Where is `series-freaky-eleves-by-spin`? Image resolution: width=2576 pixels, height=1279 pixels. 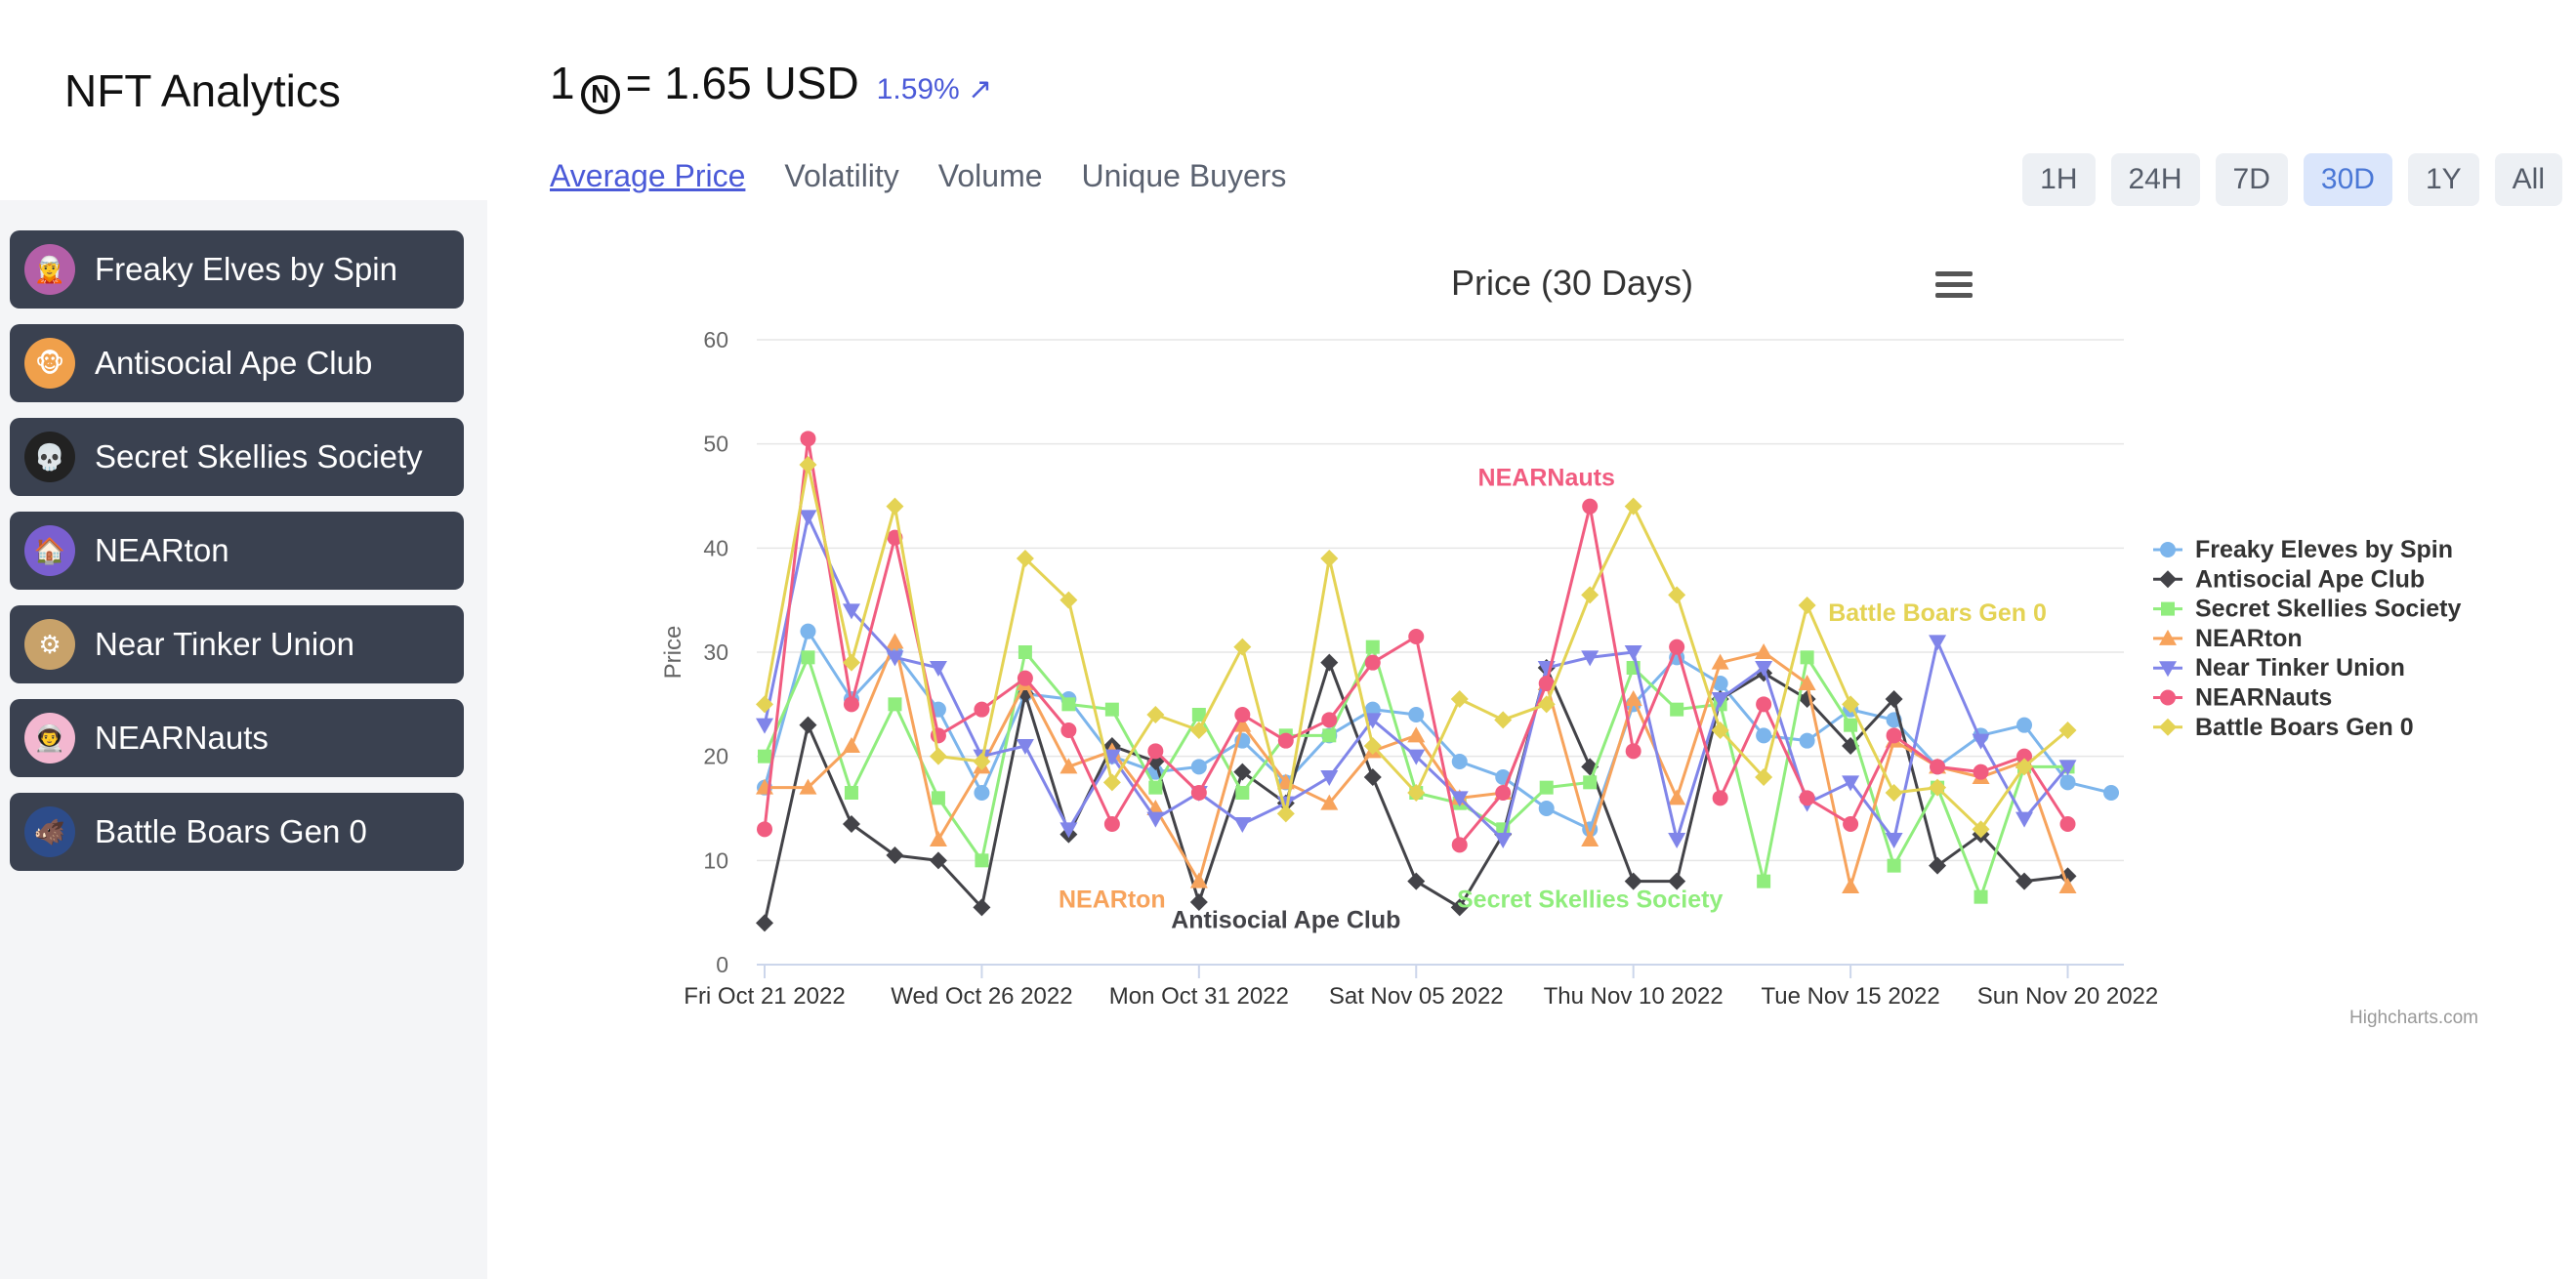
series-freaky-eleves-by-spin is located at coordinates (1438, 730).